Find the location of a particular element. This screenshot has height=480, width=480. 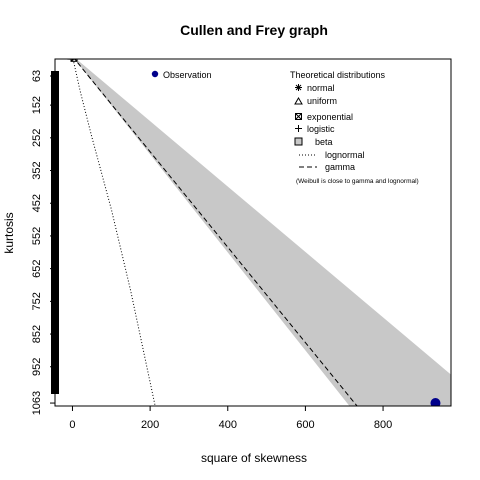

x-axis-label: square of skewness is located at coordinates (254, 458).